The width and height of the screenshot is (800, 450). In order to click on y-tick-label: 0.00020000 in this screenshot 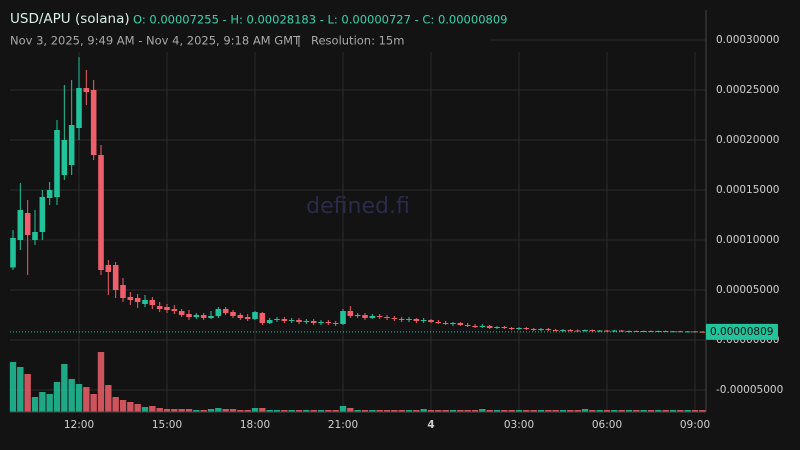, I will do `click(747, 140)`.